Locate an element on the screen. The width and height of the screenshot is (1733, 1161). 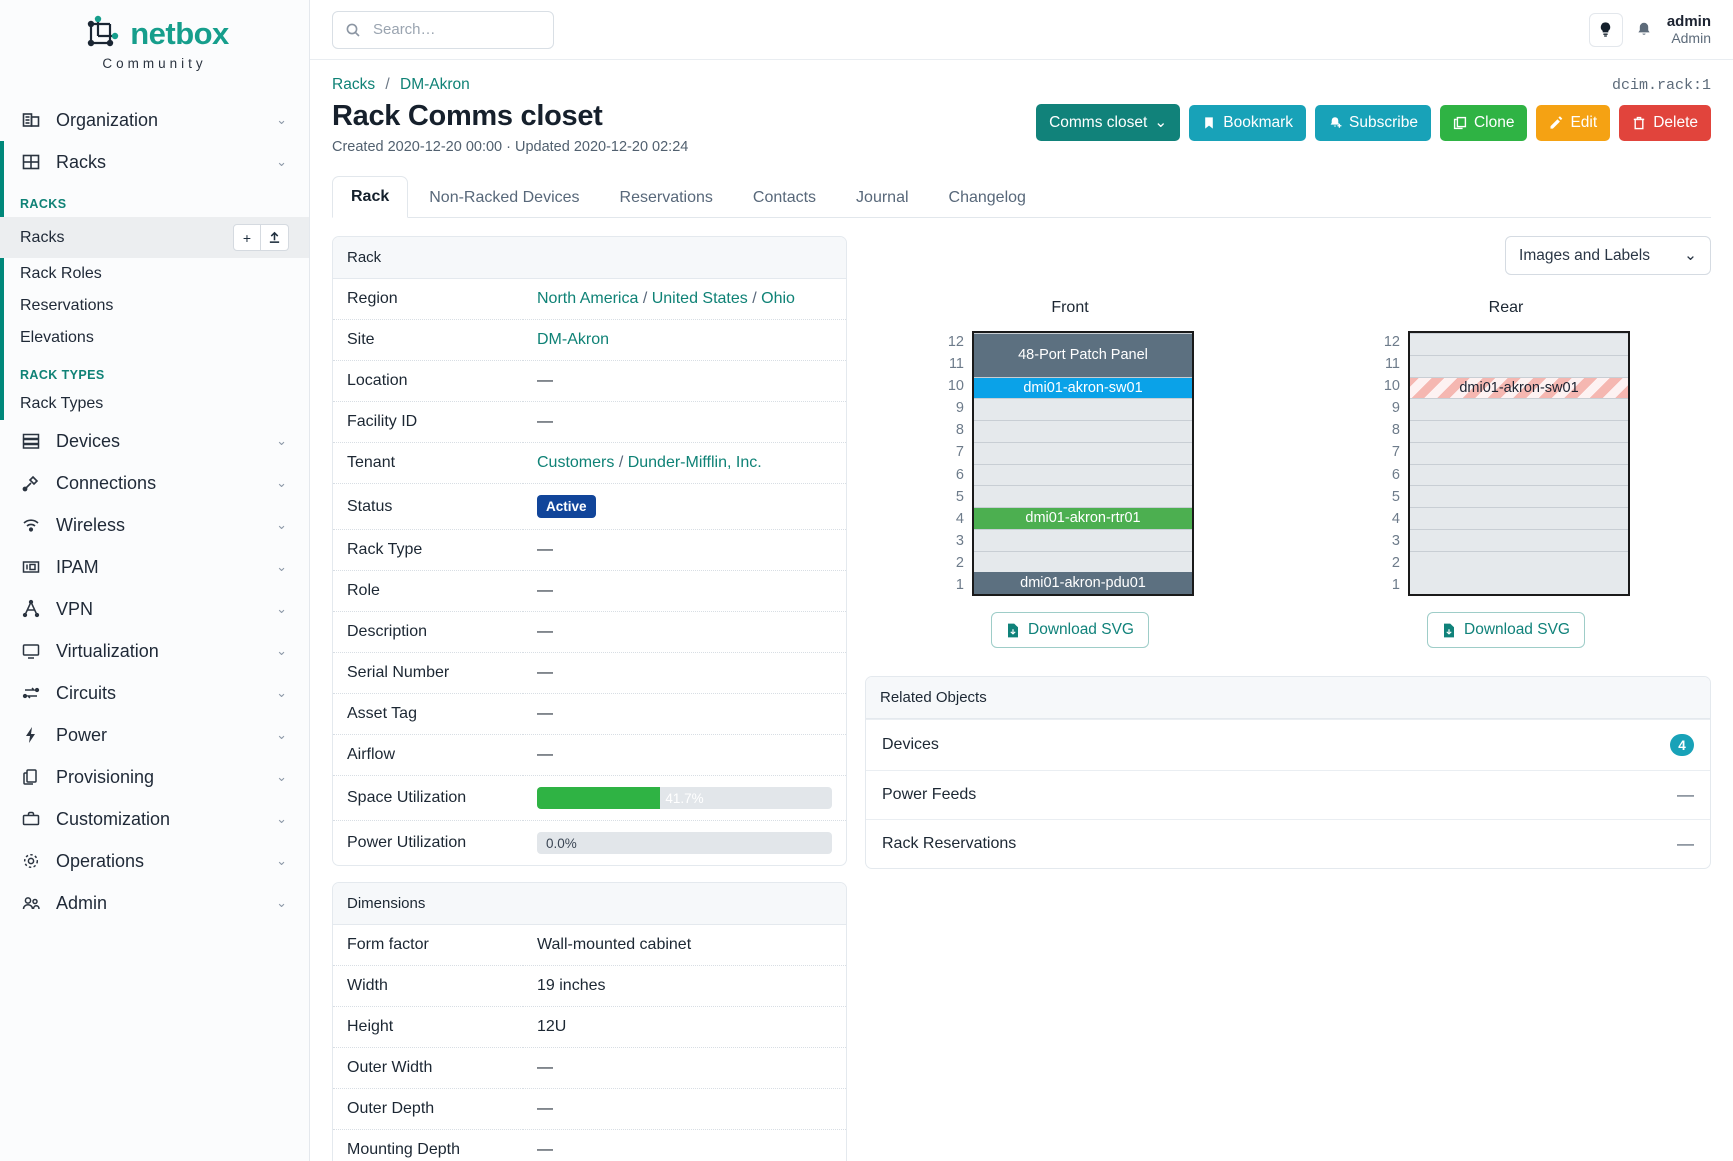
download-svg-rear-button: Download SVG is located at coordinates (1506, 630).